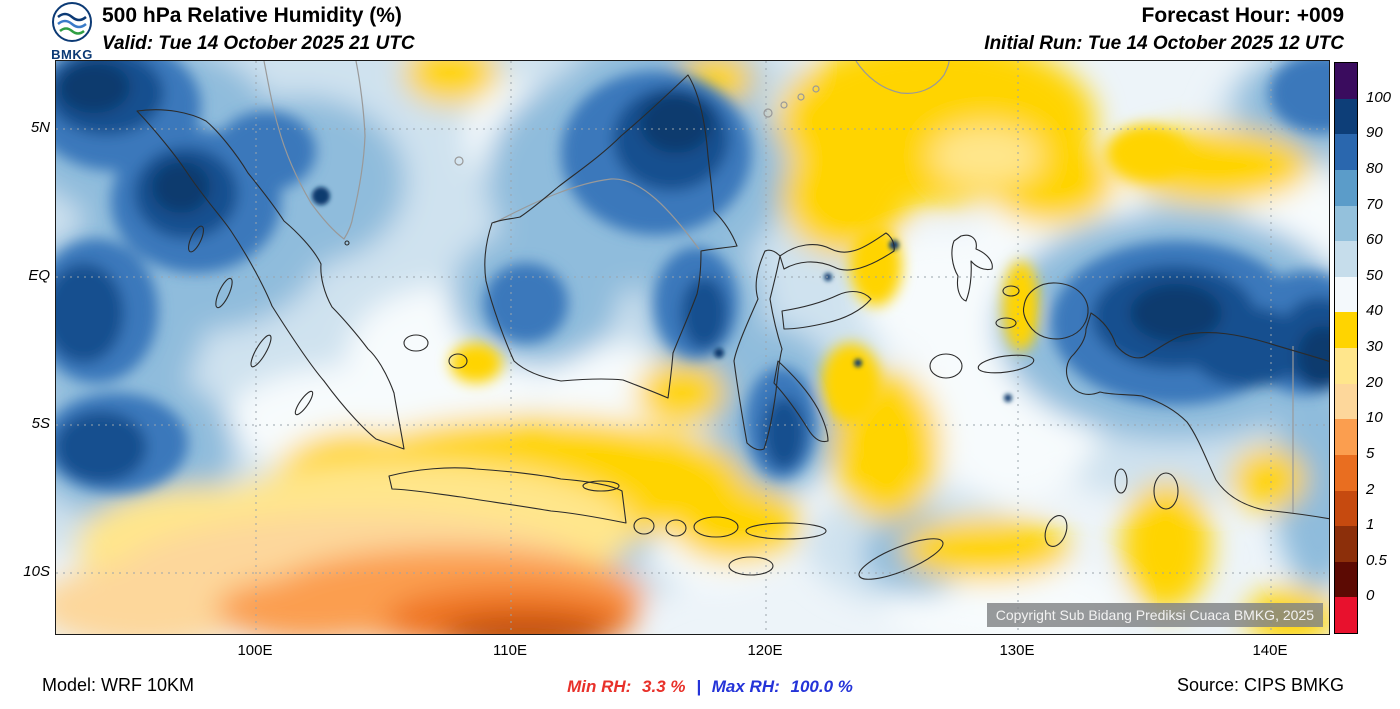  I want to click on colorbar-label: 50, so click(1374, 275).